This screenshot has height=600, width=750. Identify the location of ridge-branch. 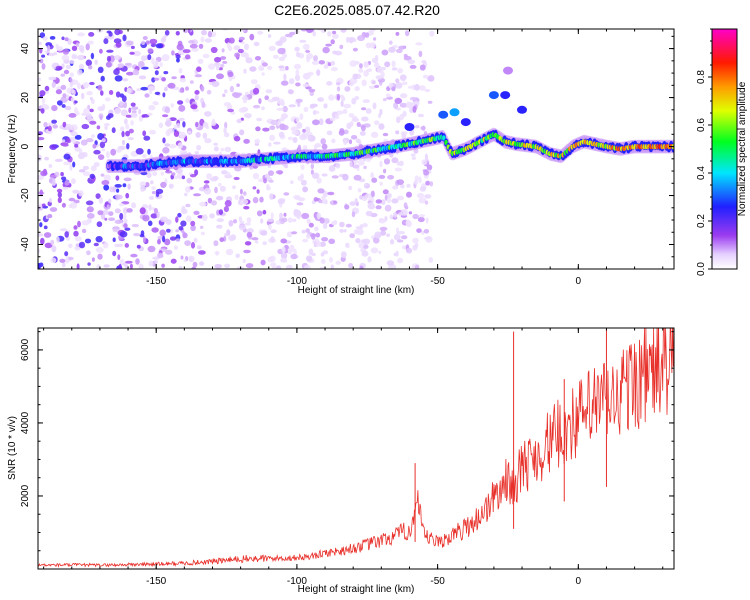
(409, 127).